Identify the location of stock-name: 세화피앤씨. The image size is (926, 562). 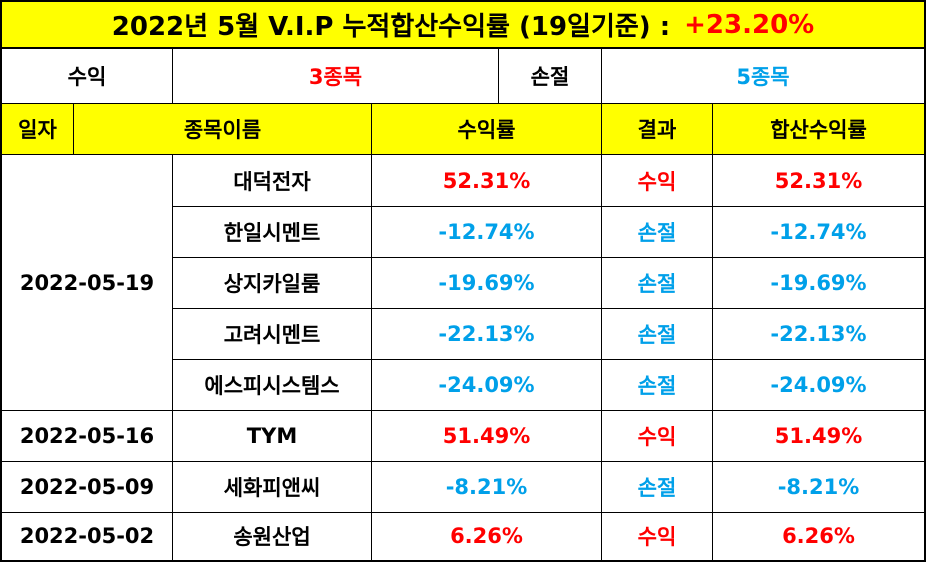
(272, 486).